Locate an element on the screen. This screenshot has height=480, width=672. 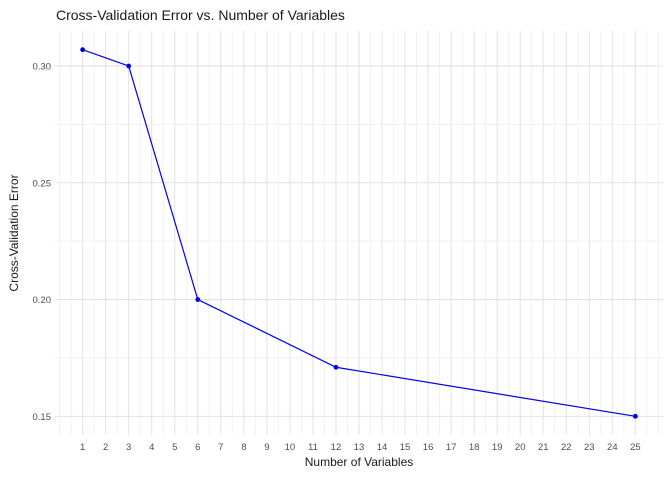
x-tick-label: 11 is located at coordinates (313, 447).